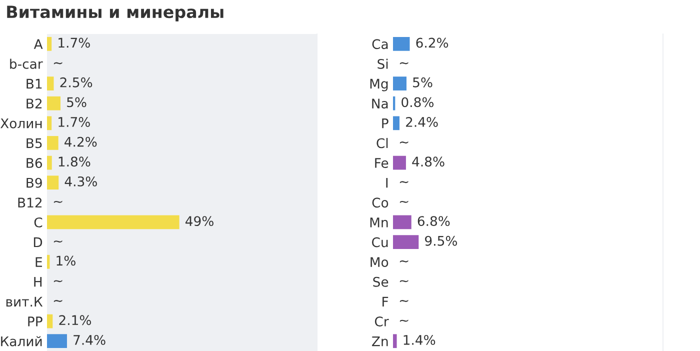 This screenshot has width=700, height=351. Describe the element at coordinates (34, 163) in the screenshot. I see `y-tick-label: B6` at that location.